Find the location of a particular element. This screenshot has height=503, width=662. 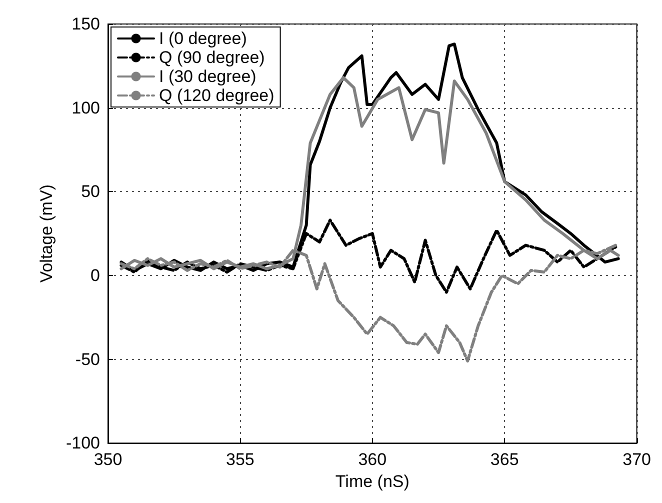

y-tick-label: 50 is located at coordinates (90, 192).